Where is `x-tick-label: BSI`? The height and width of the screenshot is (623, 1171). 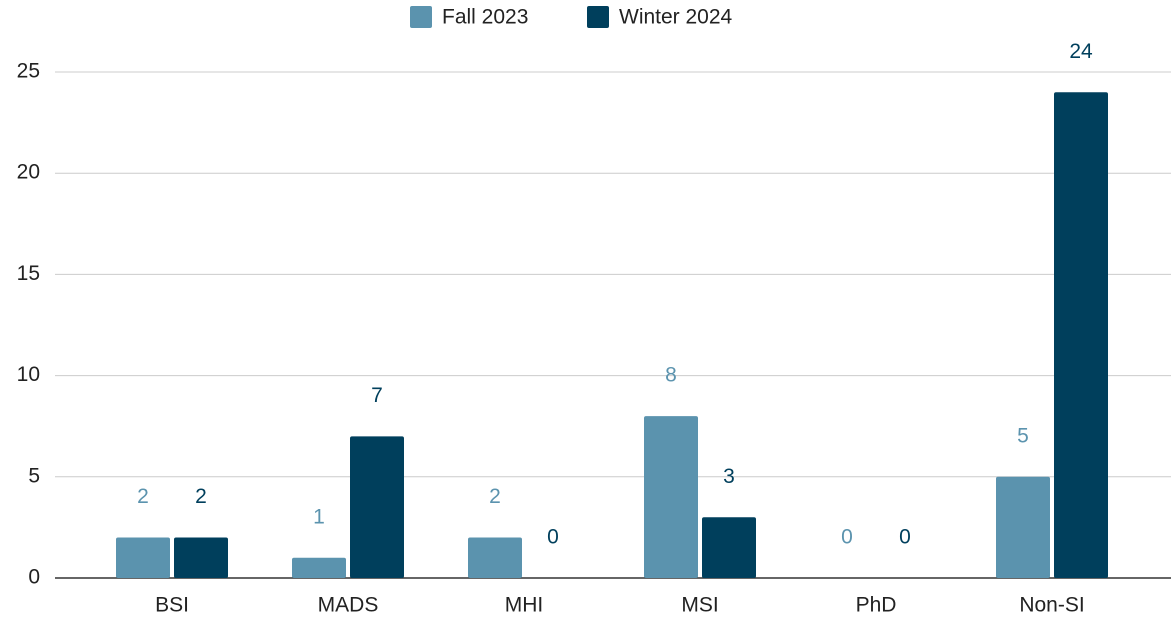 x-tick-label: BSI is located at coordinates (172, 605).